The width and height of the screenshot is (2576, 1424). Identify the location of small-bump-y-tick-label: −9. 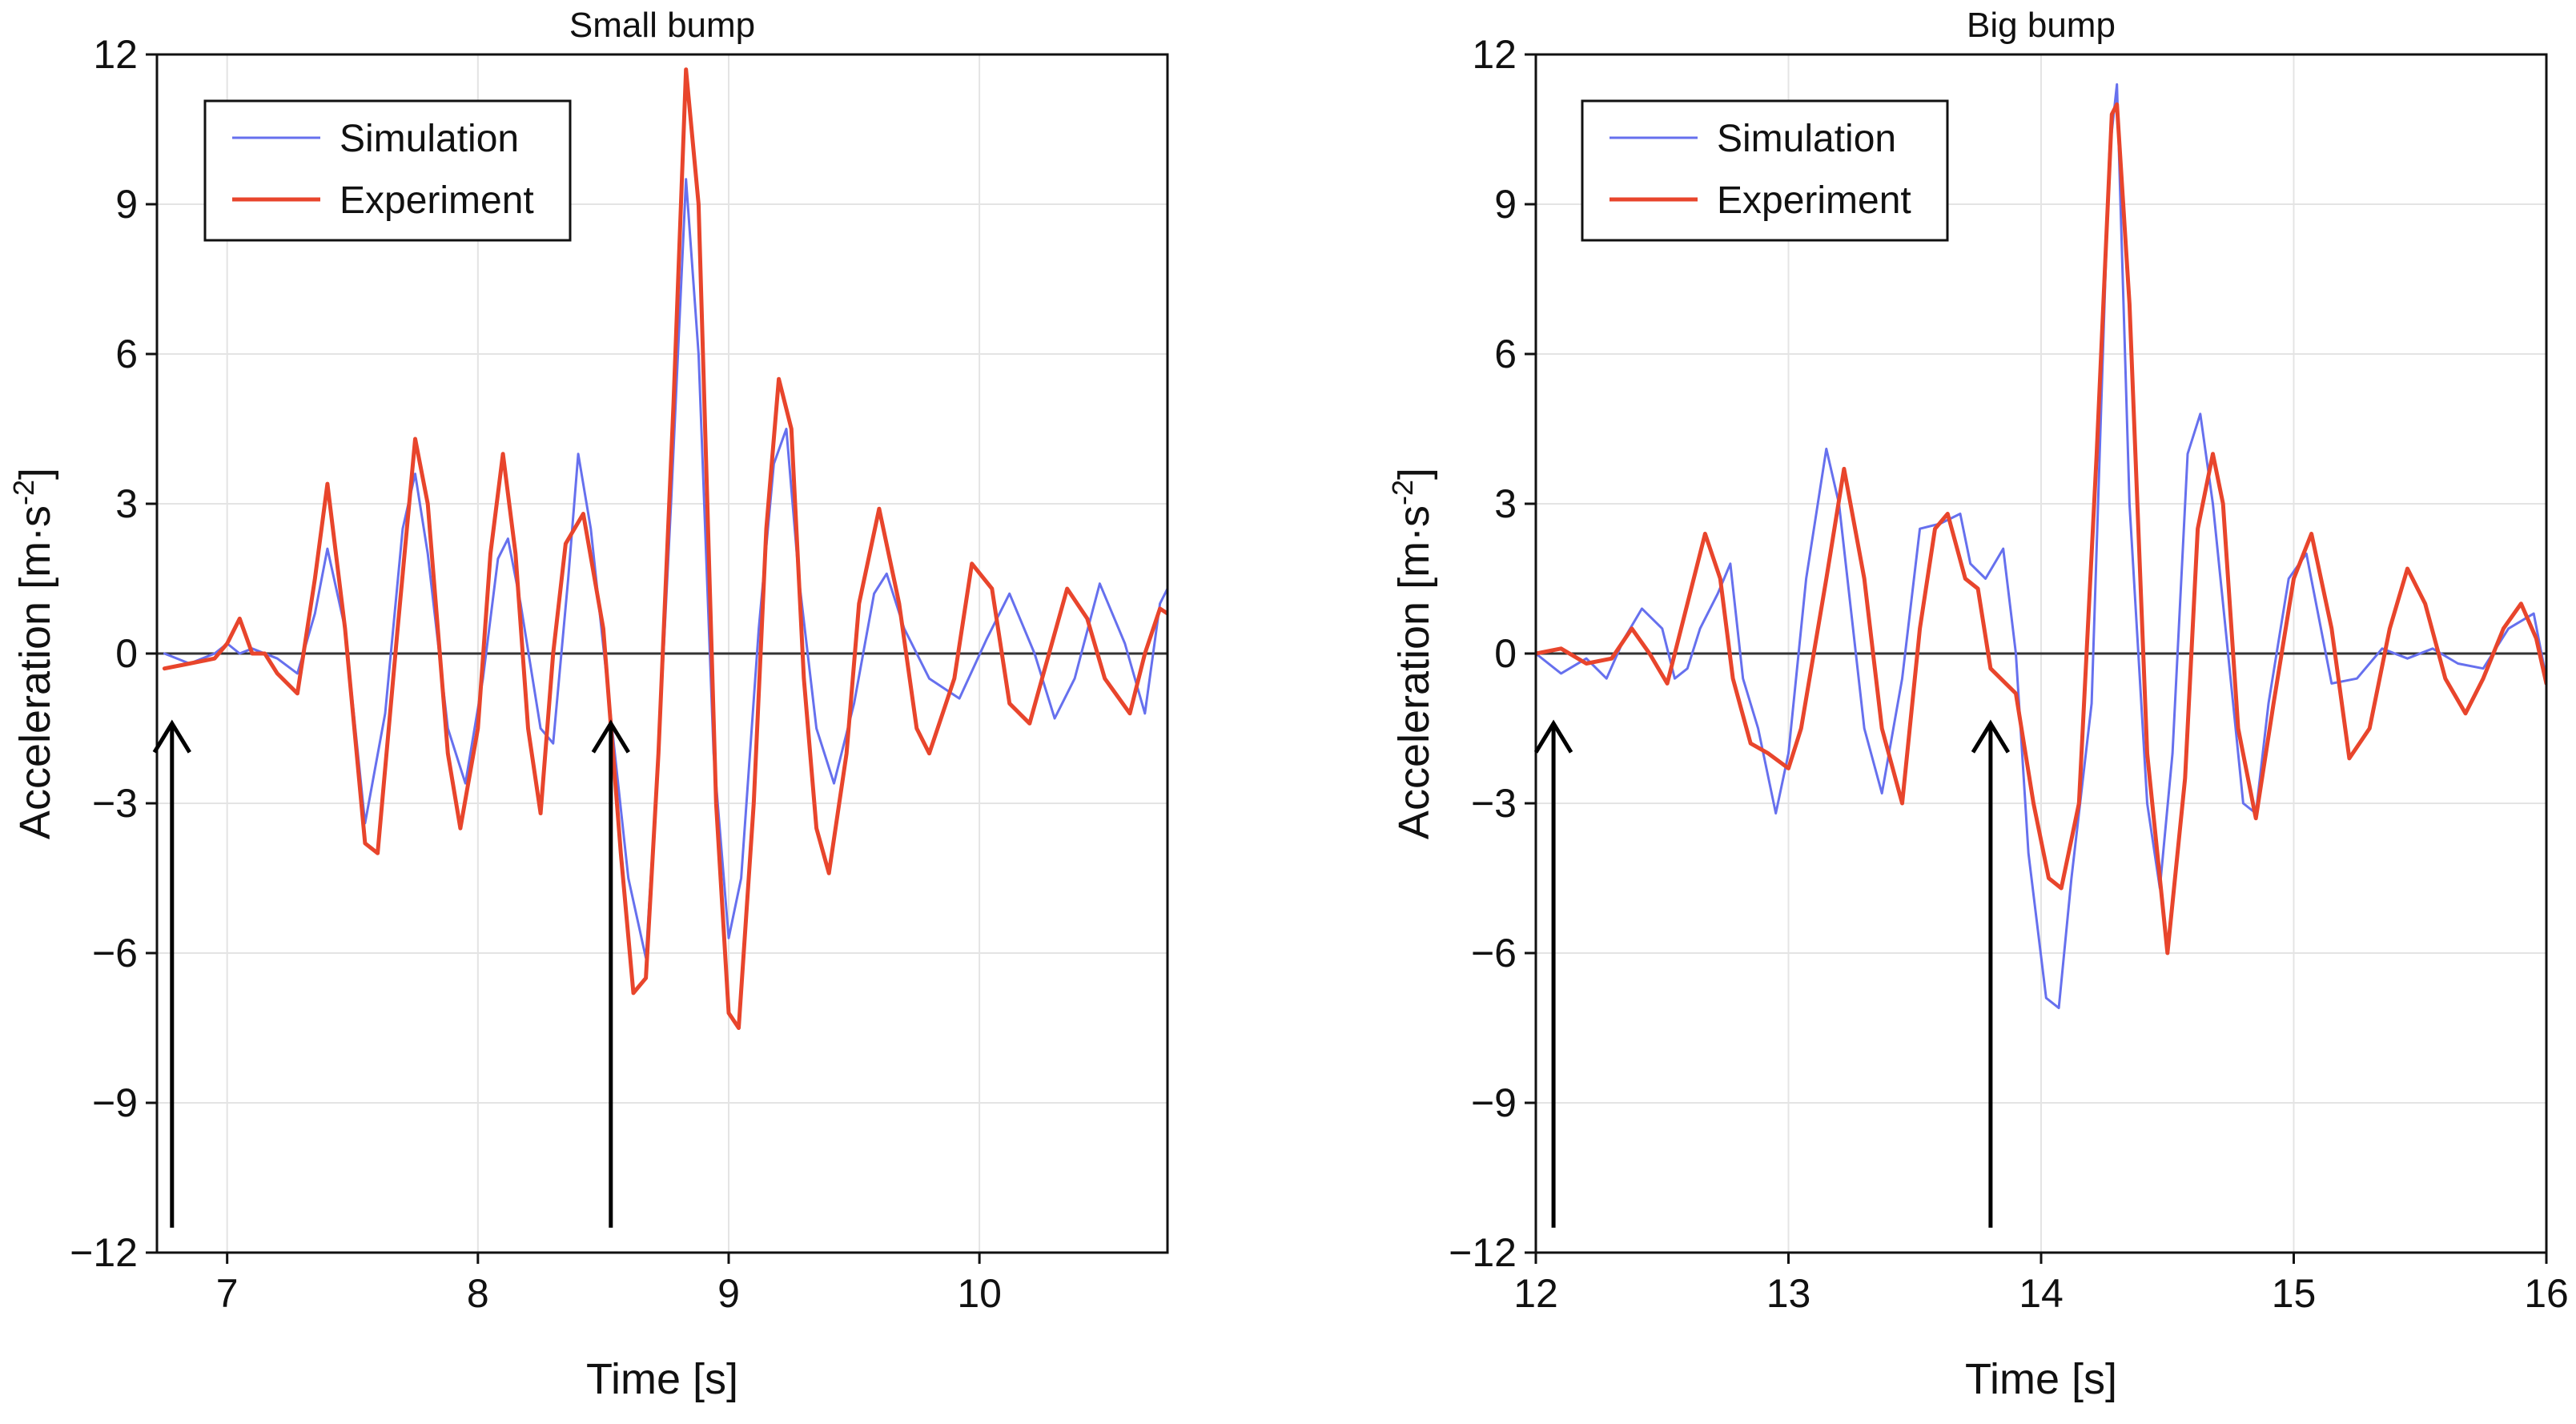
(115, 1102).